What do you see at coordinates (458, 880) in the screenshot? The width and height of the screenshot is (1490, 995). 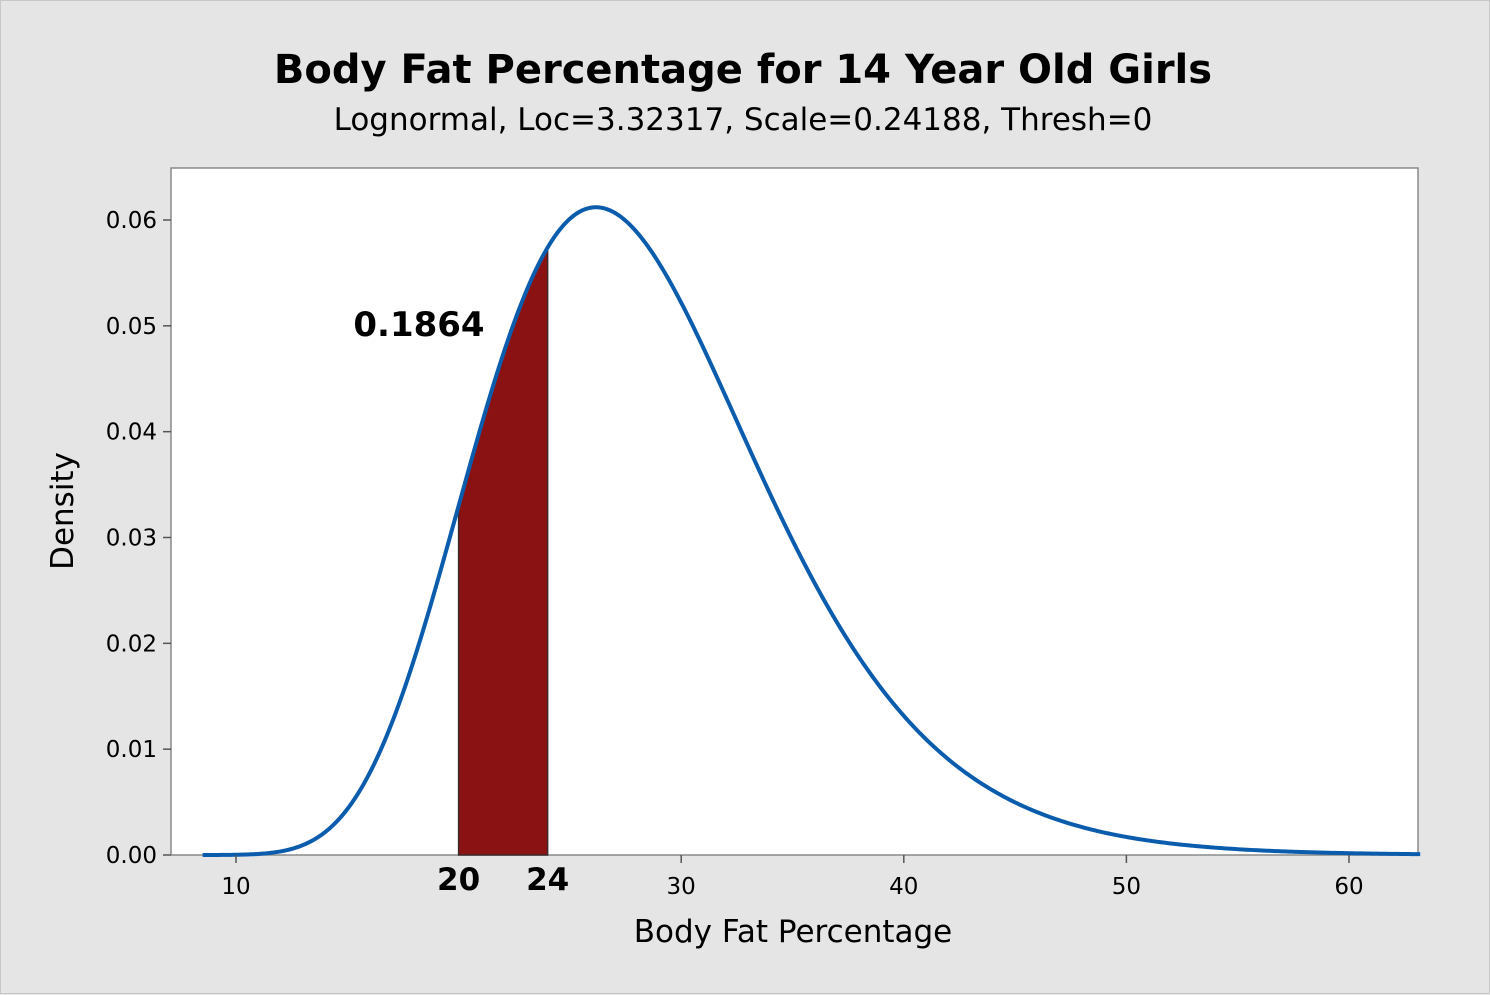 I see `shade-bound-label: 20` at bounding box center [458, 880].